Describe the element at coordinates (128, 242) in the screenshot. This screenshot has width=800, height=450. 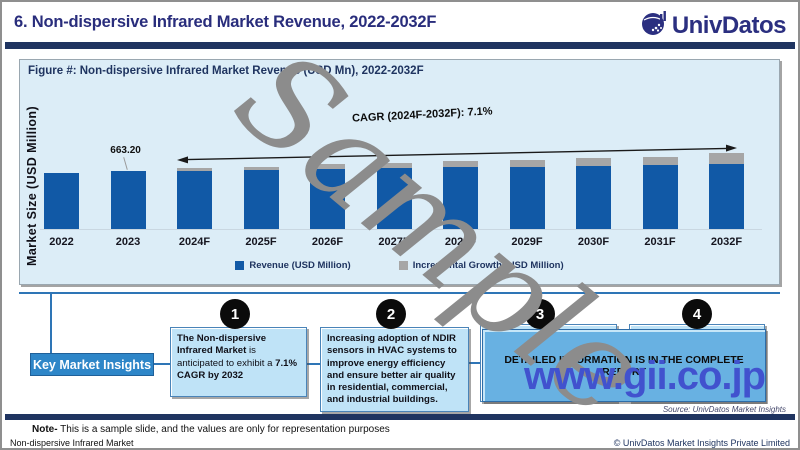
I see `x-axis-tick-label: 2023` at that location.